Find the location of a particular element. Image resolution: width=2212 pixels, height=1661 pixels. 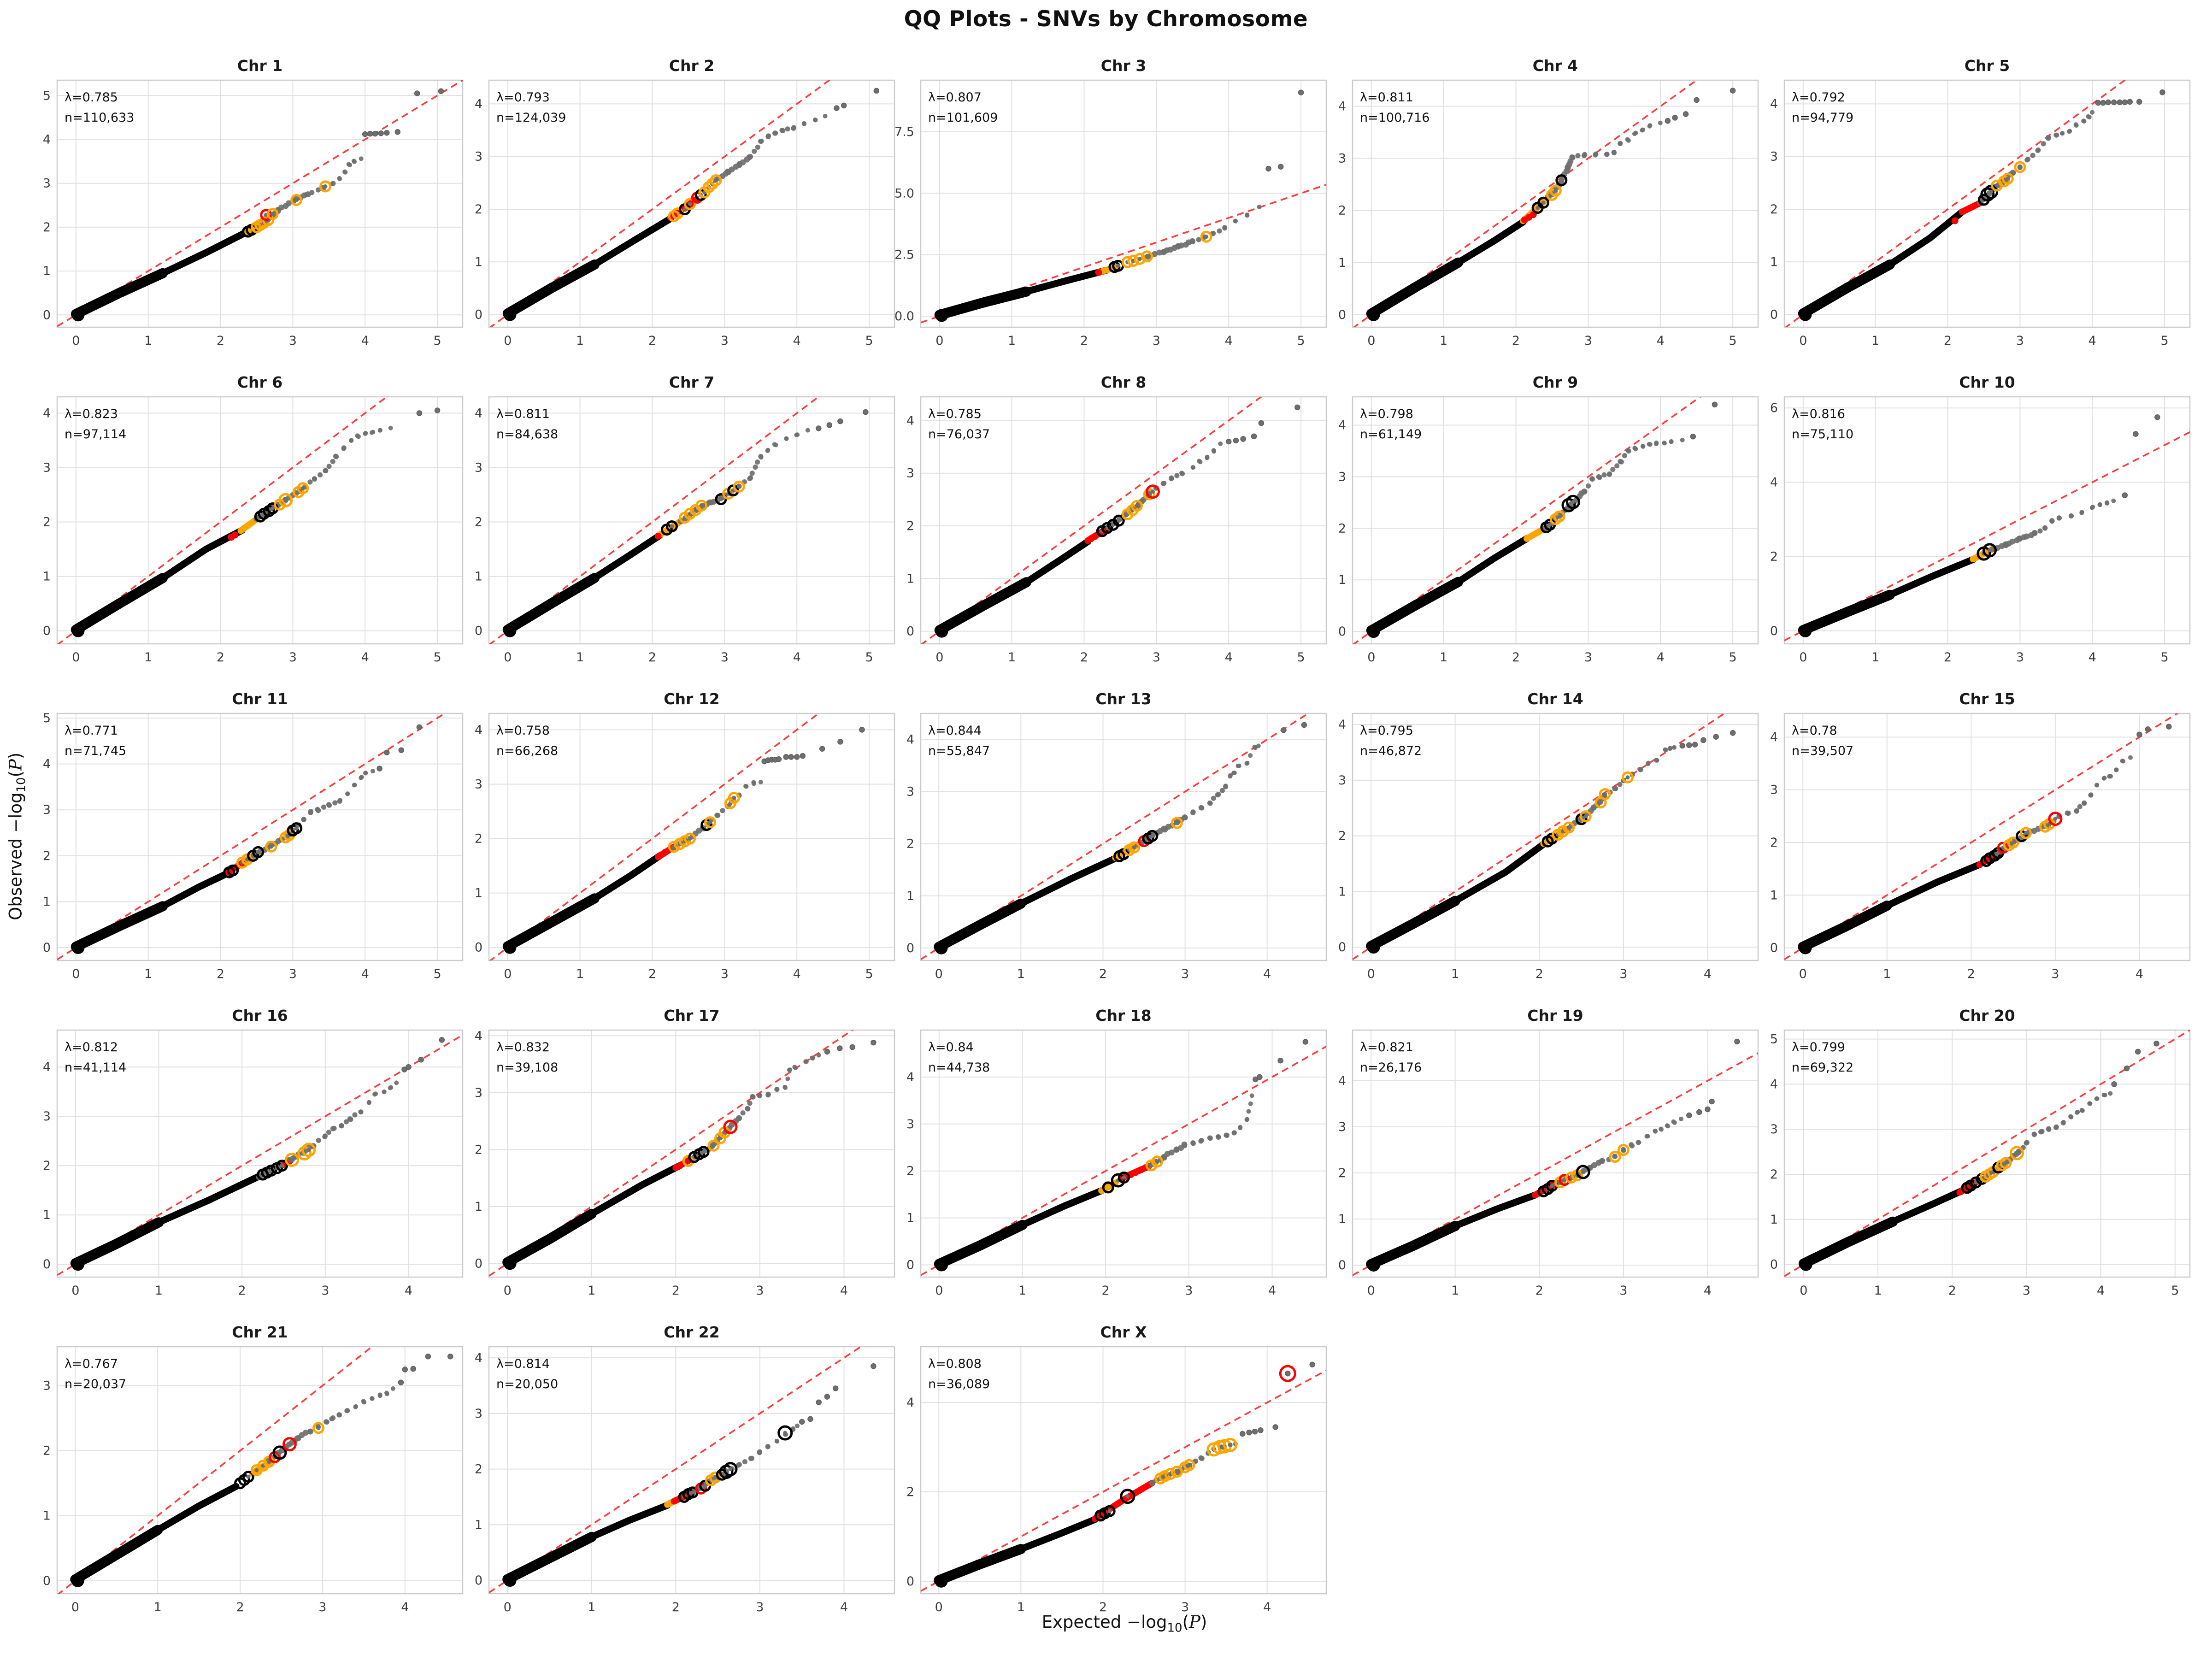

lambda-annotation: λ=0.767 is located at coordinates (91, 1364).